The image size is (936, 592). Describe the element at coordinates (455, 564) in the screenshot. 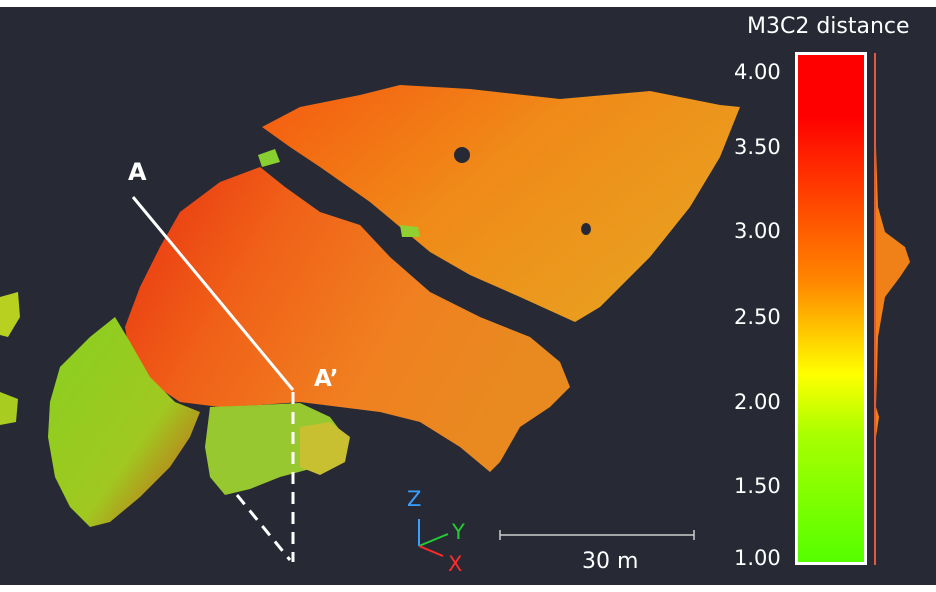

I see `axis-x-label: X` at that location.